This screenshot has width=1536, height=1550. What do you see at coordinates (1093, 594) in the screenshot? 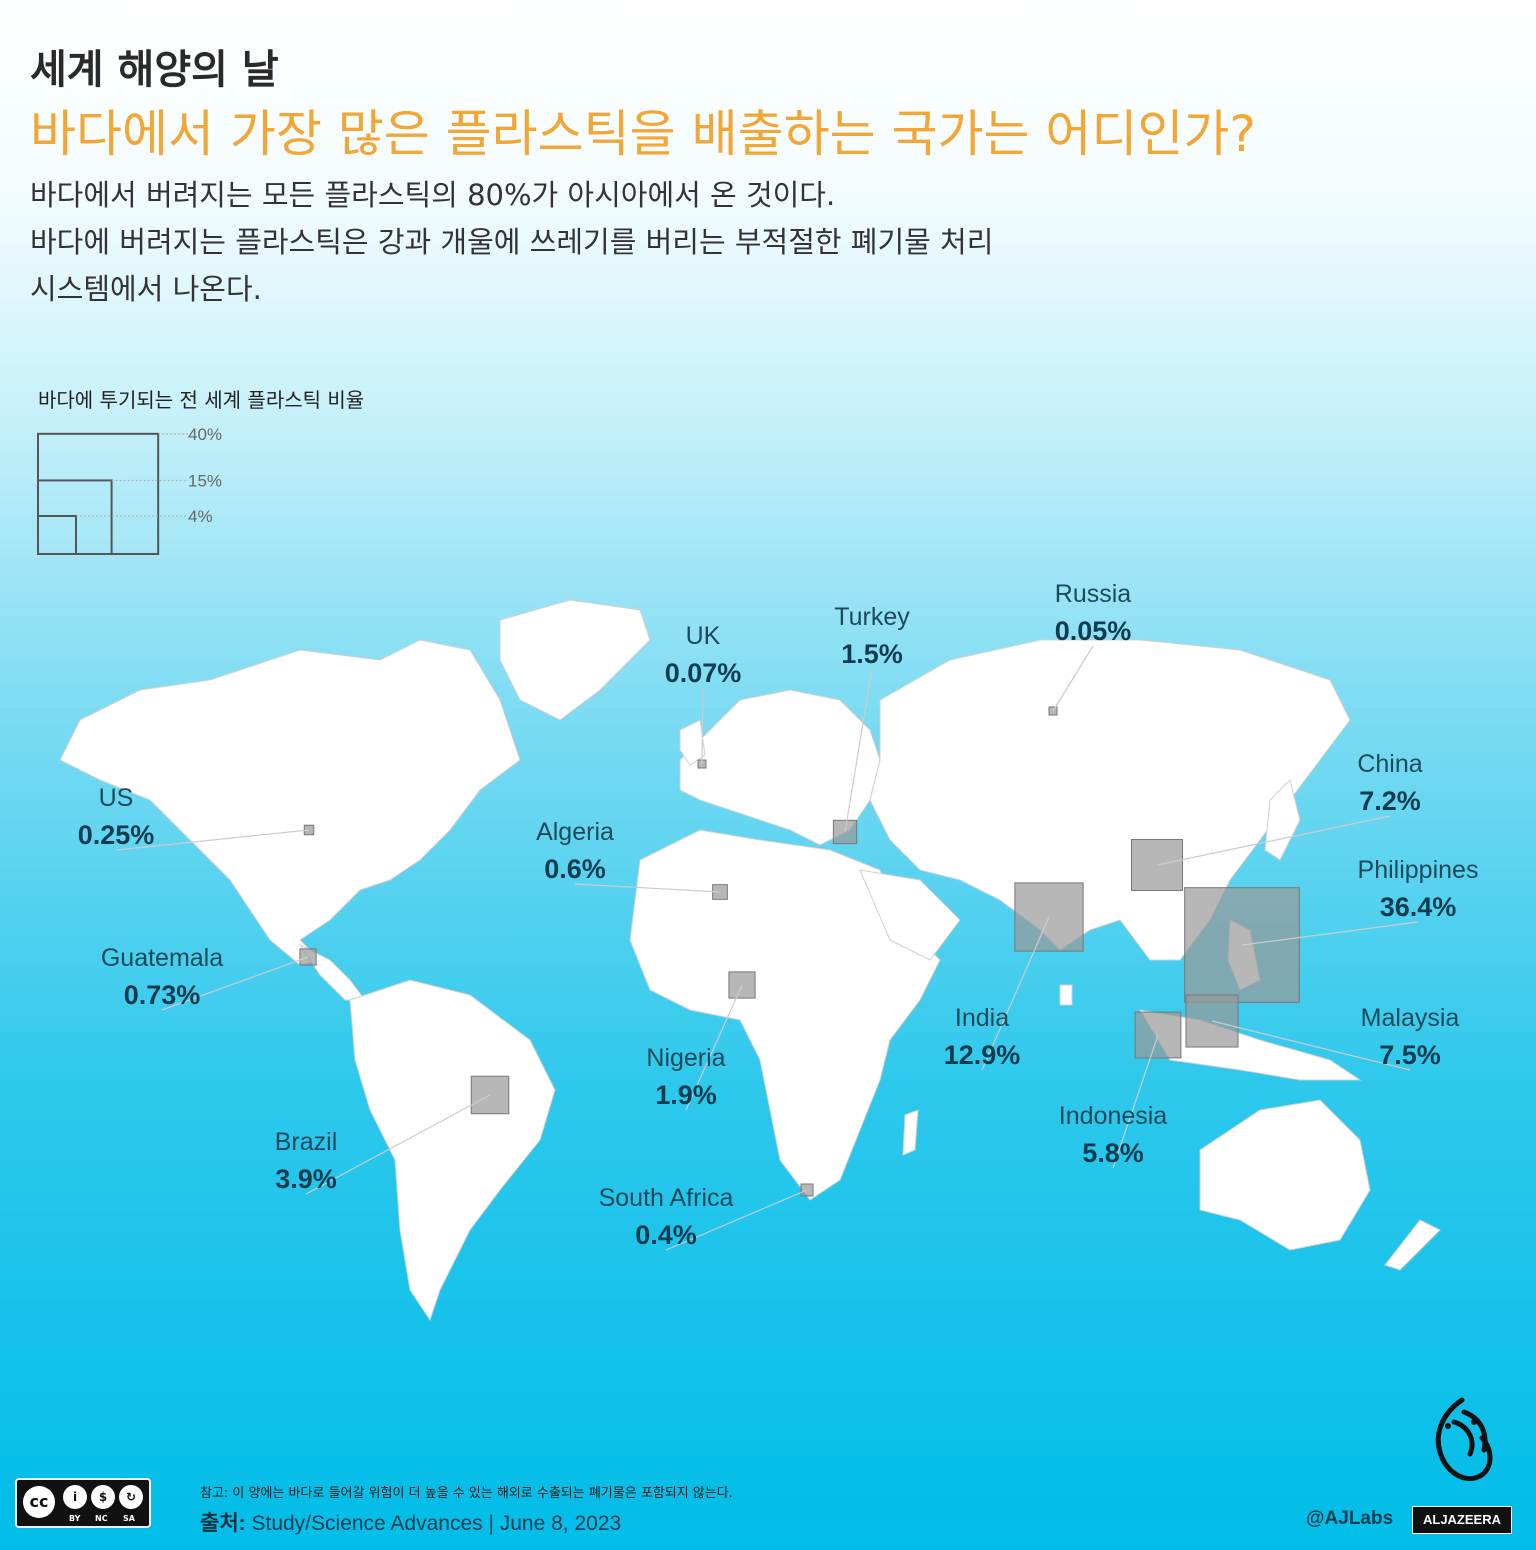
I see `label-russia: Russia` at bounding box center [1093, 594].